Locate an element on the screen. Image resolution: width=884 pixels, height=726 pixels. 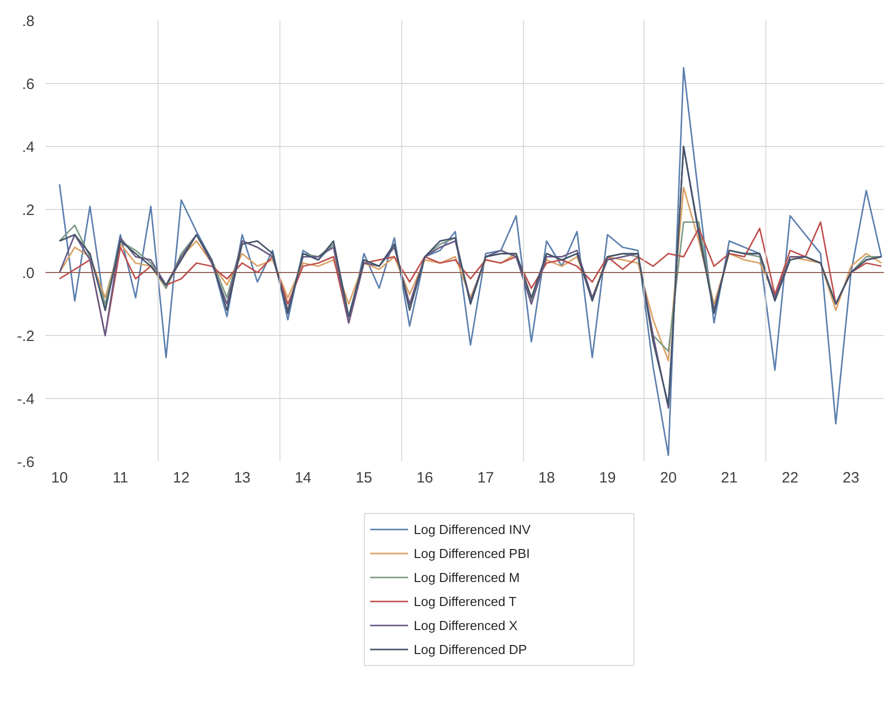
legend-label: Log Differenced DP is located at coordinates (470, 649).